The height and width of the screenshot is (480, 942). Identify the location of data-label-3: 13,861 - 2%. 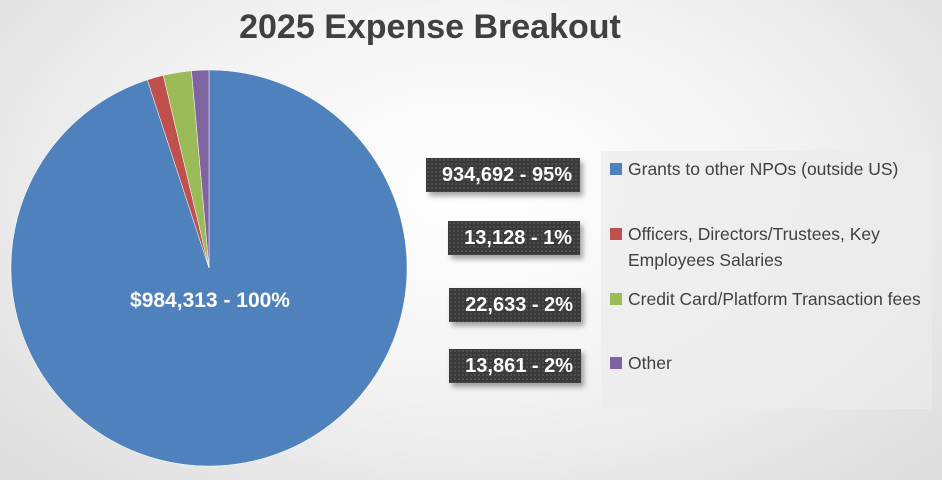
(515, 366).